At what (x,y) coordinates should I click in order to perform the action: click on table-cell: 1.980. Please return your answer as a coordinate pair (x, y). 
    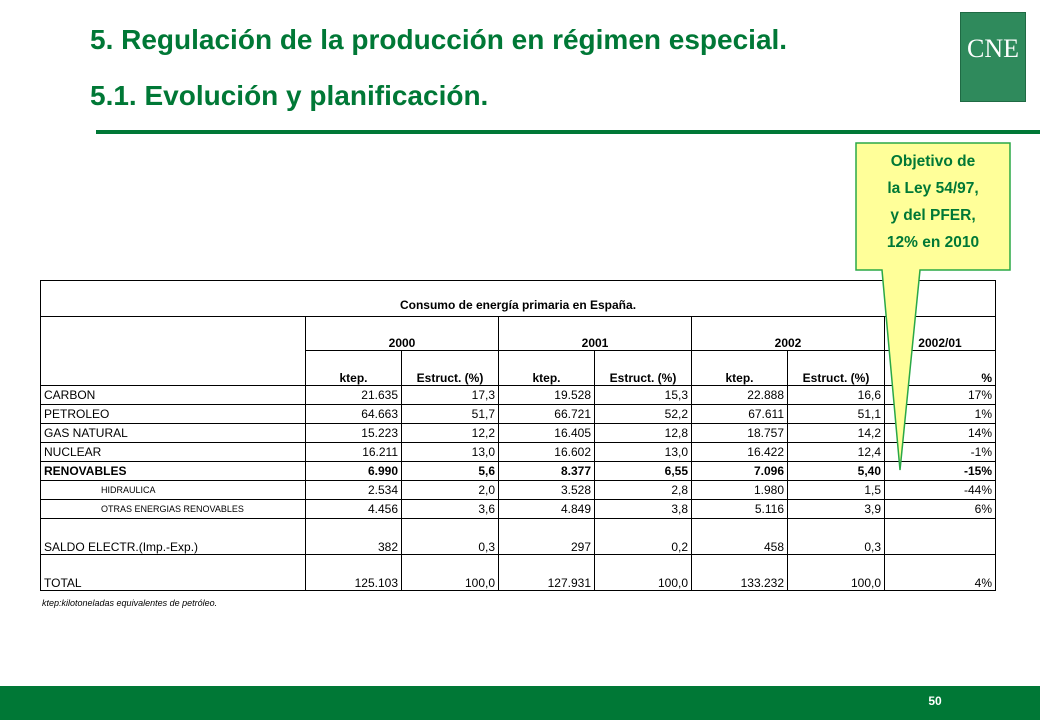
    Looking at the image, I should click on (739, 490).